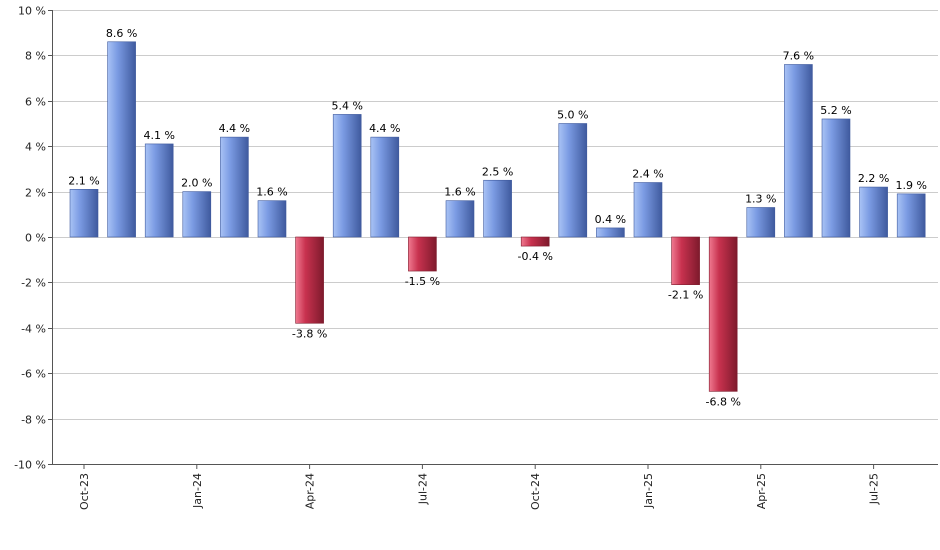 Image resolution: width=940 pixels, height=550 pixels. I want to click on data-label-Apr-25: 1.3 %, so click(760, 198).